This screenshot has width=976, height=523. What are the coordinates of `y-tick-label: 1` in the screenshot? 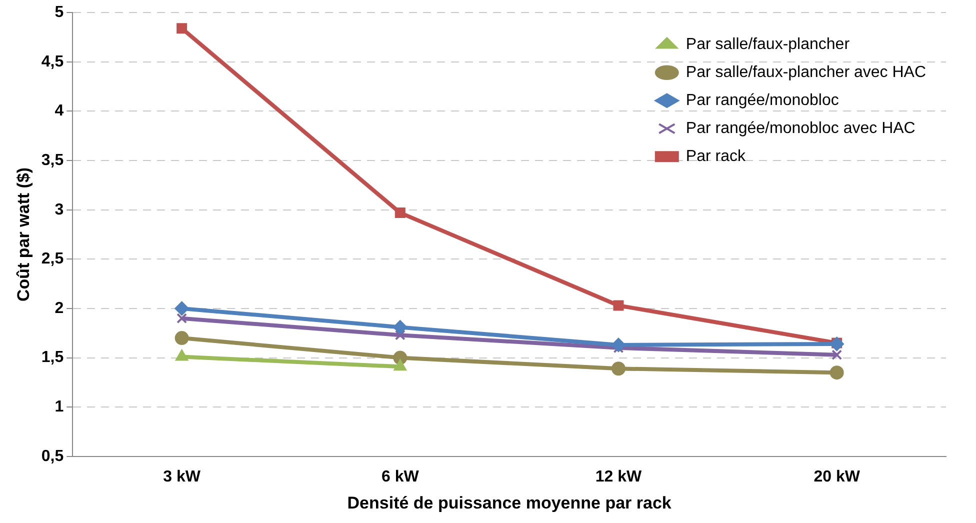 It's located at (59, 407).